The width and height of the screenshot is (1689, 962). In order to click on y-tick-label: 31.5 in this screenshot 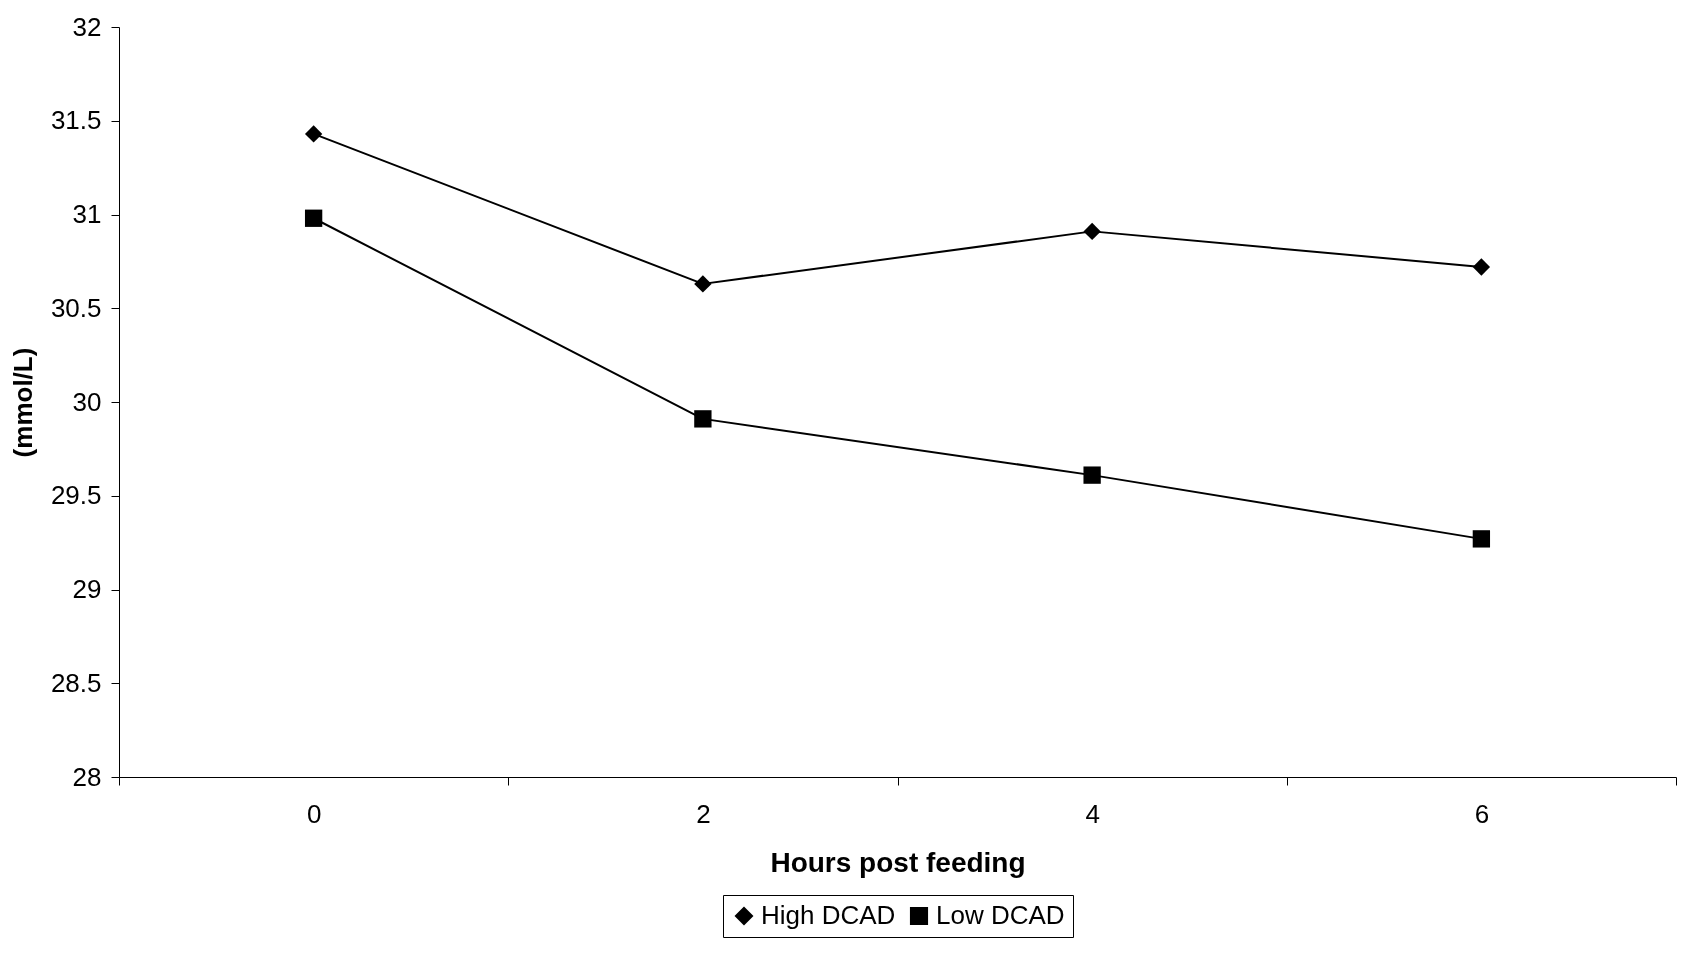, I will do `click(76, 120)`.